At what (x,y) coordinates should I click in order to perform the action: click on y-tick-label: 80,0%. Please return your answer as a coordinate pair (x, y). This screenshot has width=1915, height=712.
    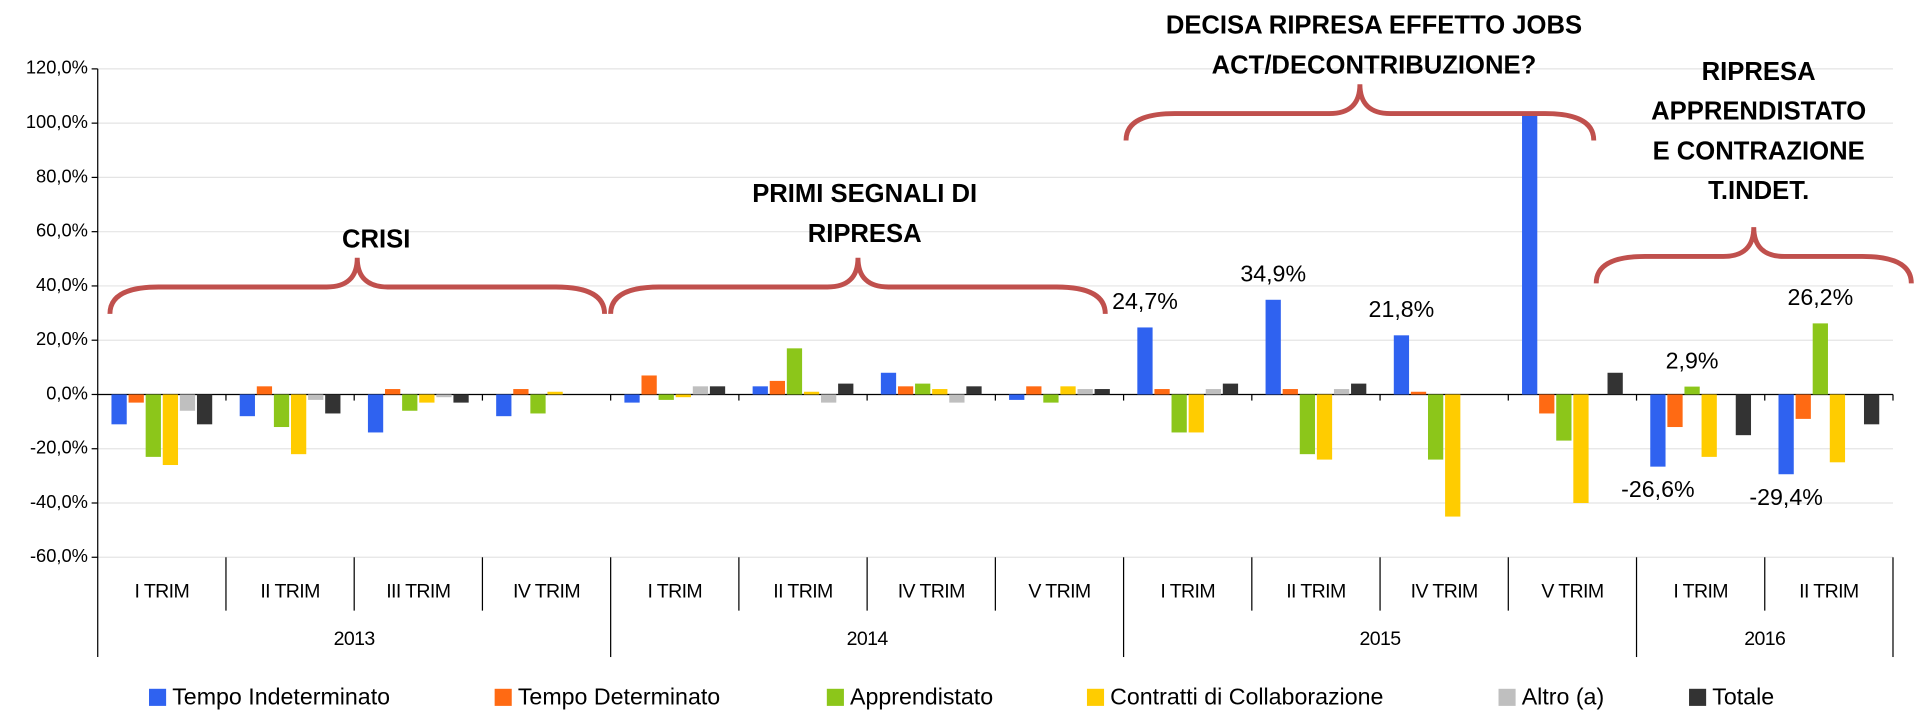
    Looking at the image, I should click on (62, 175).